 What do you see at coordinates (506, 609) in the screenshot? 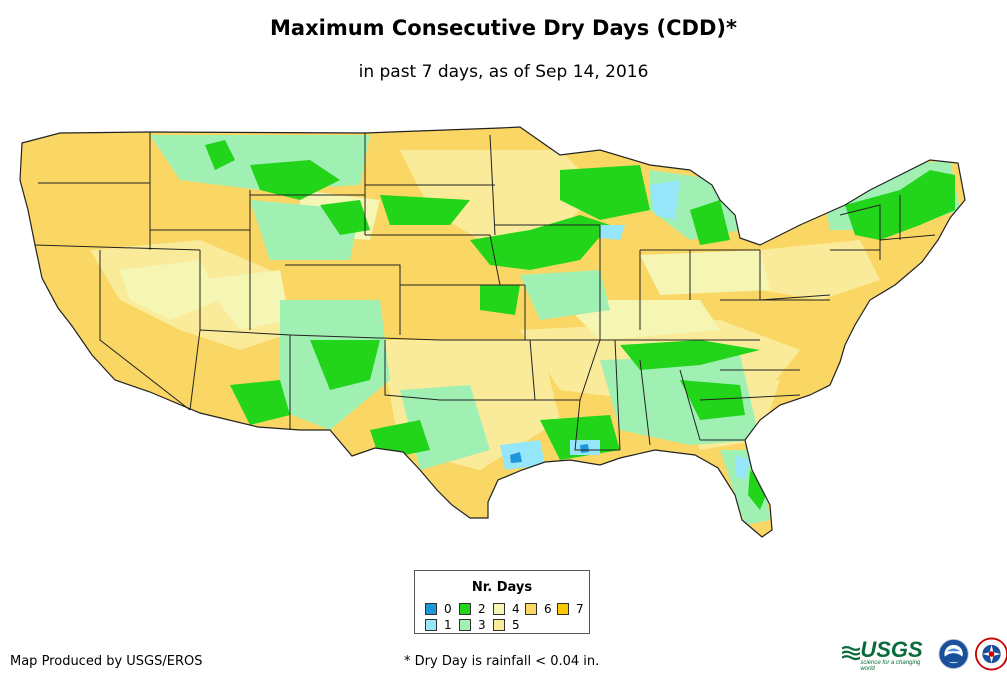
I see `legend-item-4: 4` at bounding box center [506, 609].